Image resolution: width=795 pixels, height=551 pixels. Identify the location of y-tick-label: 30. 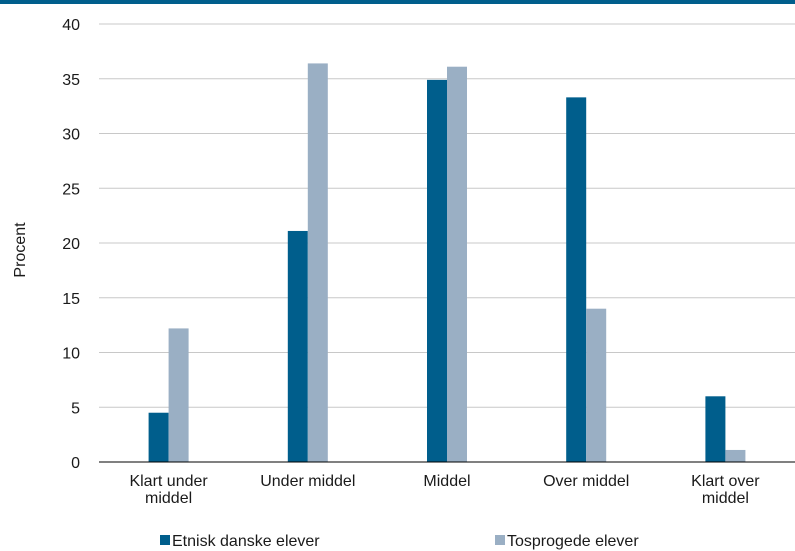
(71, 135).